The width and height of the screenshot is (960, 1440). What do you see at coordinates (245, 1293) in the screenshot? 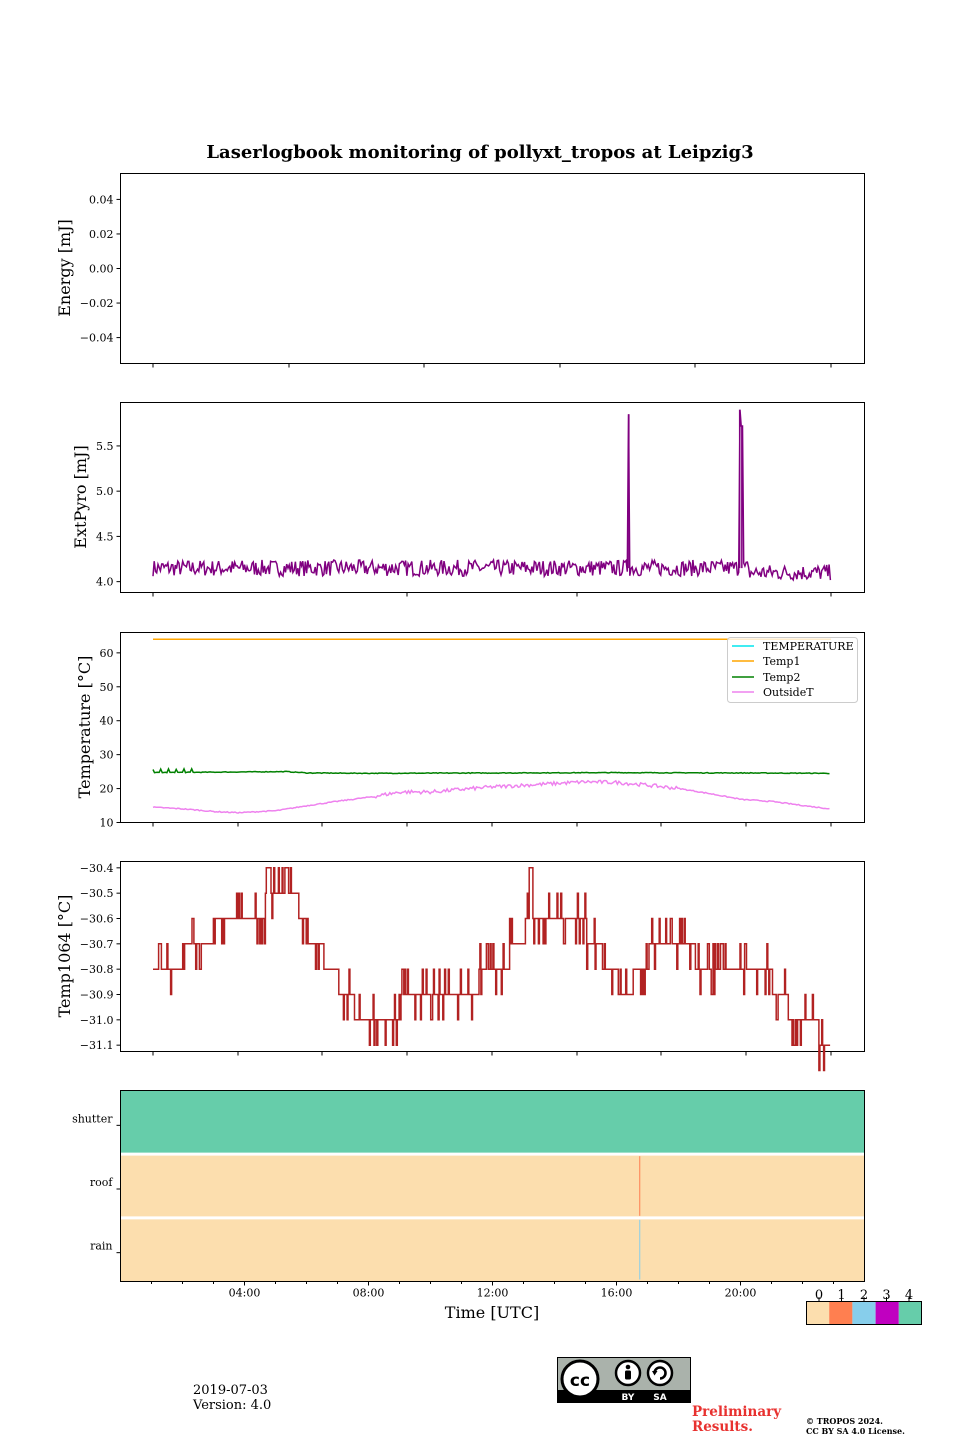
I see `x-tick-label: 04:00` at bounding box center [245, 1293].